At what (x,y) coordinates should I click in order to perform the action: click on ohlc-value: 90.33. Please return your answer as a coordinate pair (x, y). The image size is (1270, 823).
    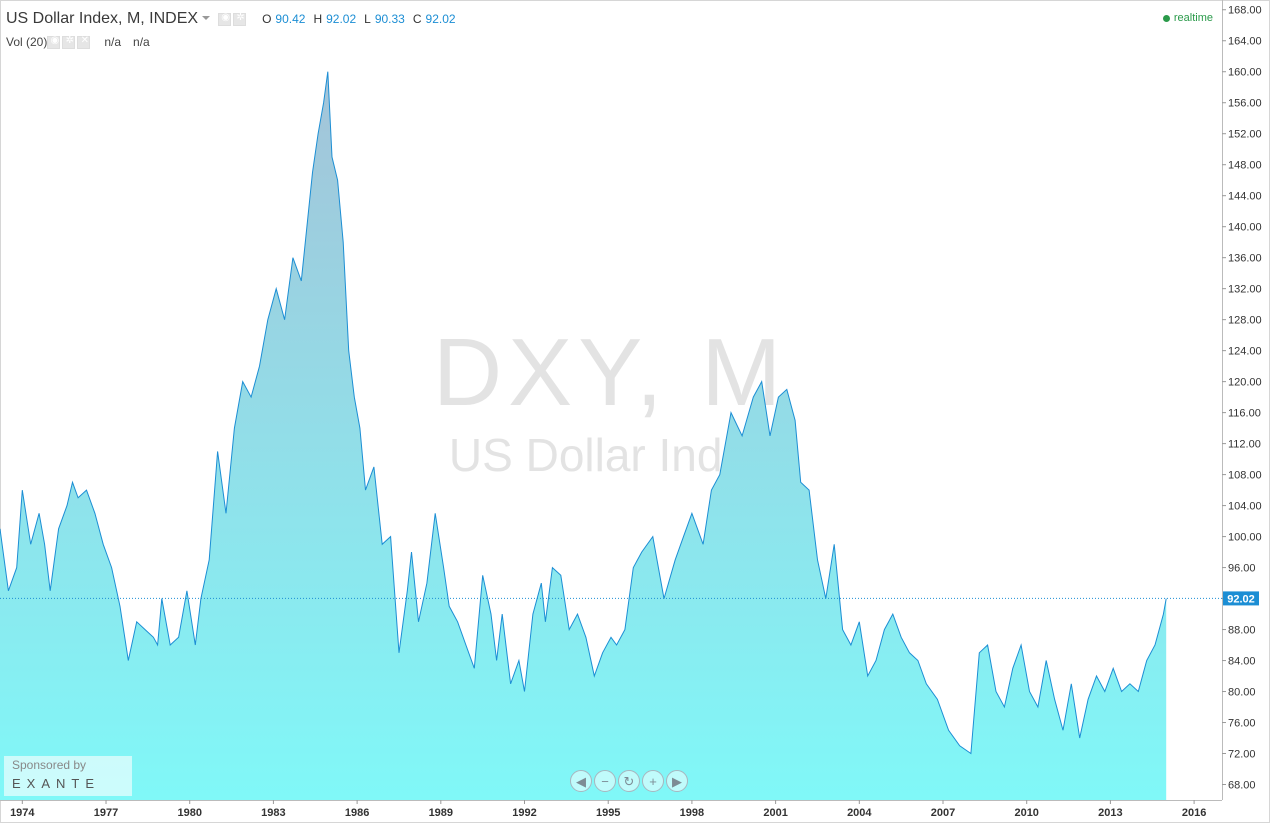
    Looking at the image, I should click on (389, 19).